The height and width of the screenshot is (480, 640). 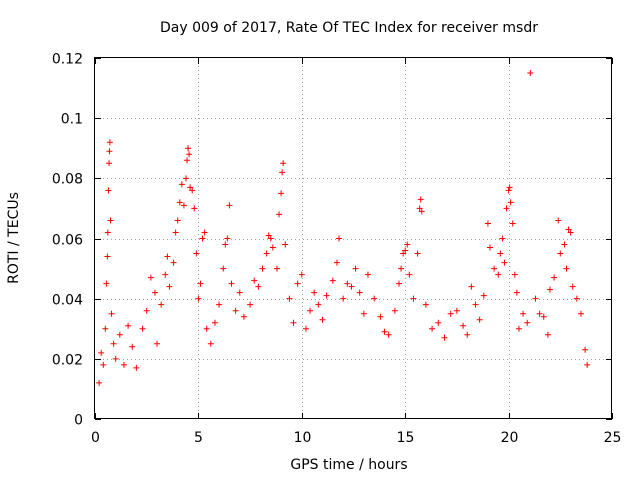 I want to click on x-tick-label: 5, so click(x=198, y=438).